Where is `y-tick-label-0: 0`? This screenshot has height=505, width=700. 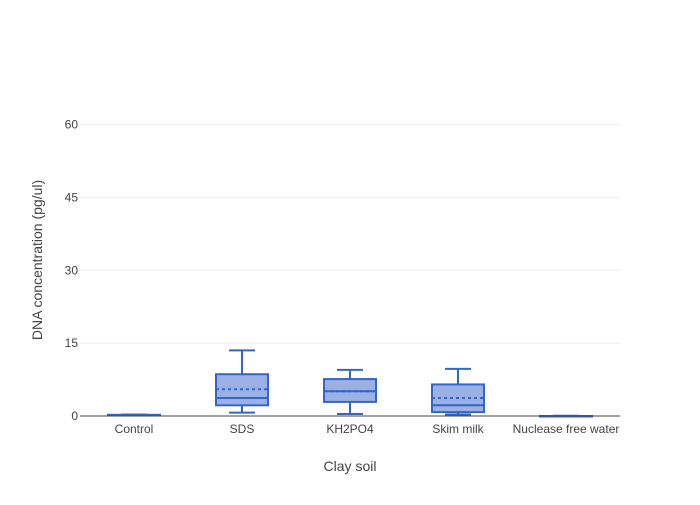 y-tick-label-0: 0 is located at coordinates (74, 416).